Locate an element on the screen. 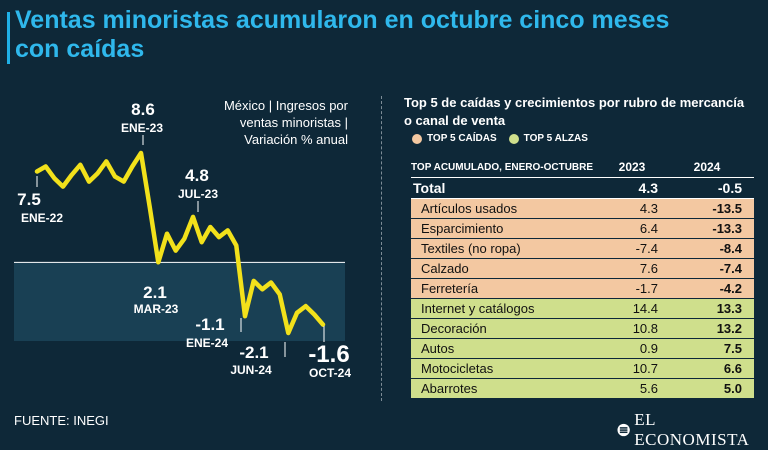 This screenshot has height=450, width=768. row-value-2024: 6.6 is located at coordinates (732, 368).